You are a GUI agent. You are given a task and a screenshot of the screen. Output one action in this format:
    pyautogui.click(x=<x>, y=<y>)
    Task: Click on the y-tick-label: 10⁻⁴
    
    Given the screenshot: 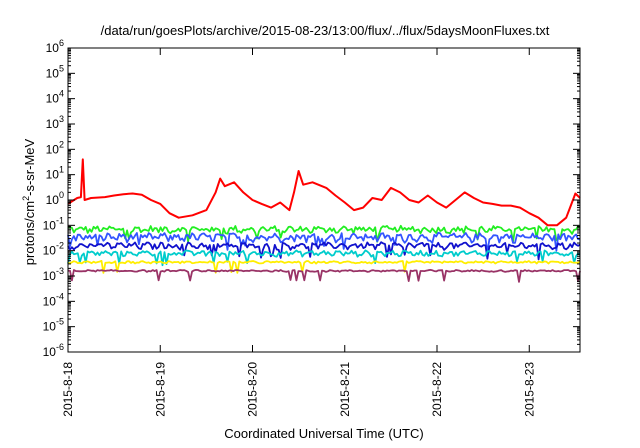 What is the action you would take?
    pyautogui.click(x=53, y=299)
    